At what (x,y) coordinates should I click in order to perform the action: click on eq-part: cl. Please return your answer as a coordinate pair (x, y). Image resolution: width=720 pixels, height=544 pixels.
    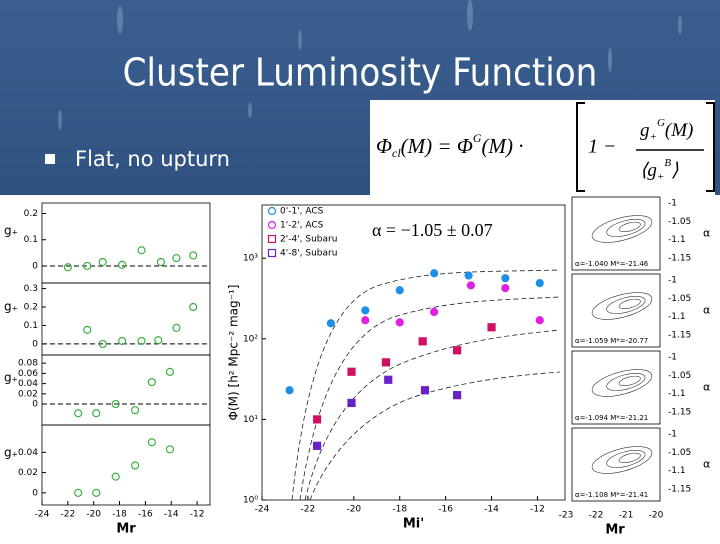
    Looking at the image, I should click on (396, 153).